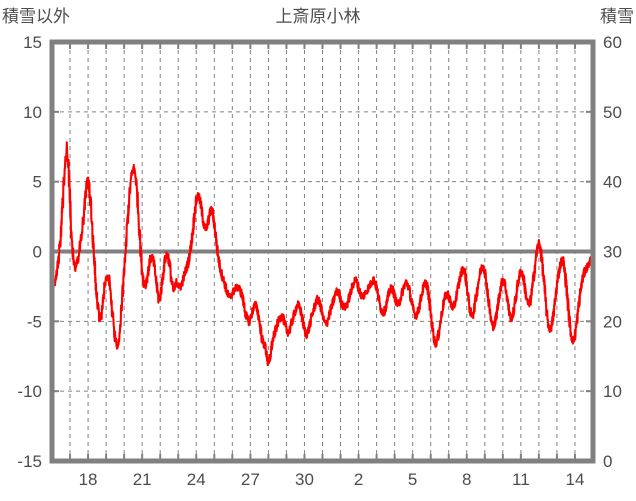 This screenshot has height=501, width=636. Describe the element at coordinates (32, 42) in the screenshot. I see `ytick-label-left: 15` at that location.